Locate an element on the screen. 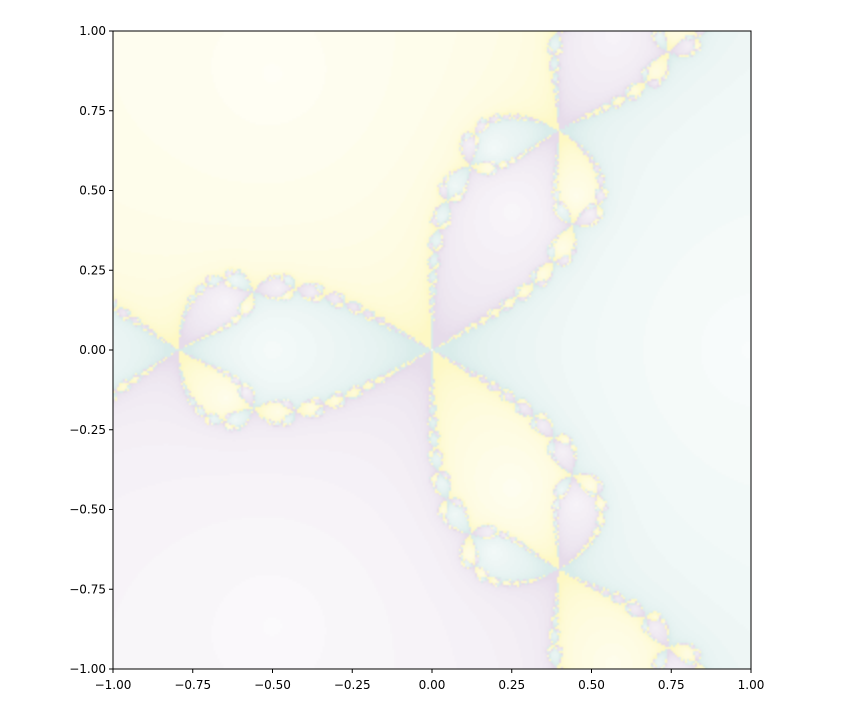  y-tick-label: 0.00 is located at coordinates (92, 350).